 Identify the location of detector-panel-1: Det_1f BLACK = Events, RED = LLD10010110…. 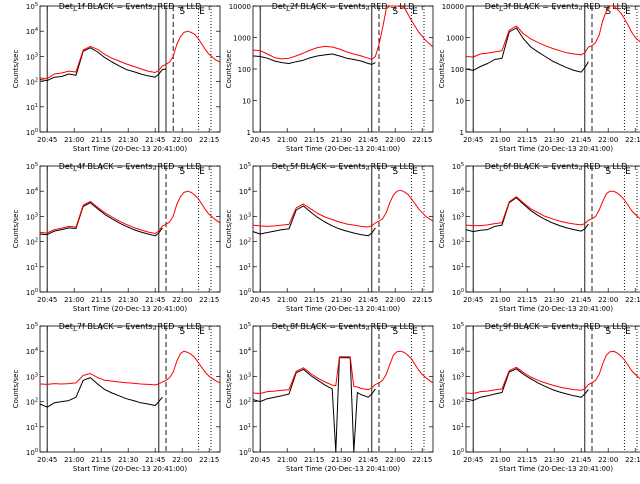
(116, 77).